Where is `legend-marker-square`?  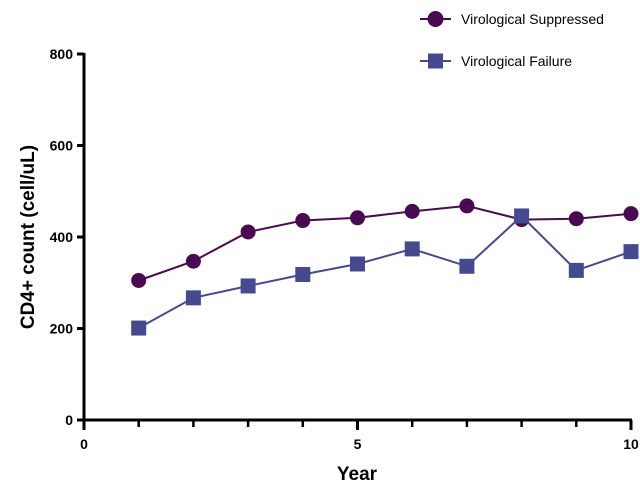
legend-marker-square is located at coordinates (435, 61).